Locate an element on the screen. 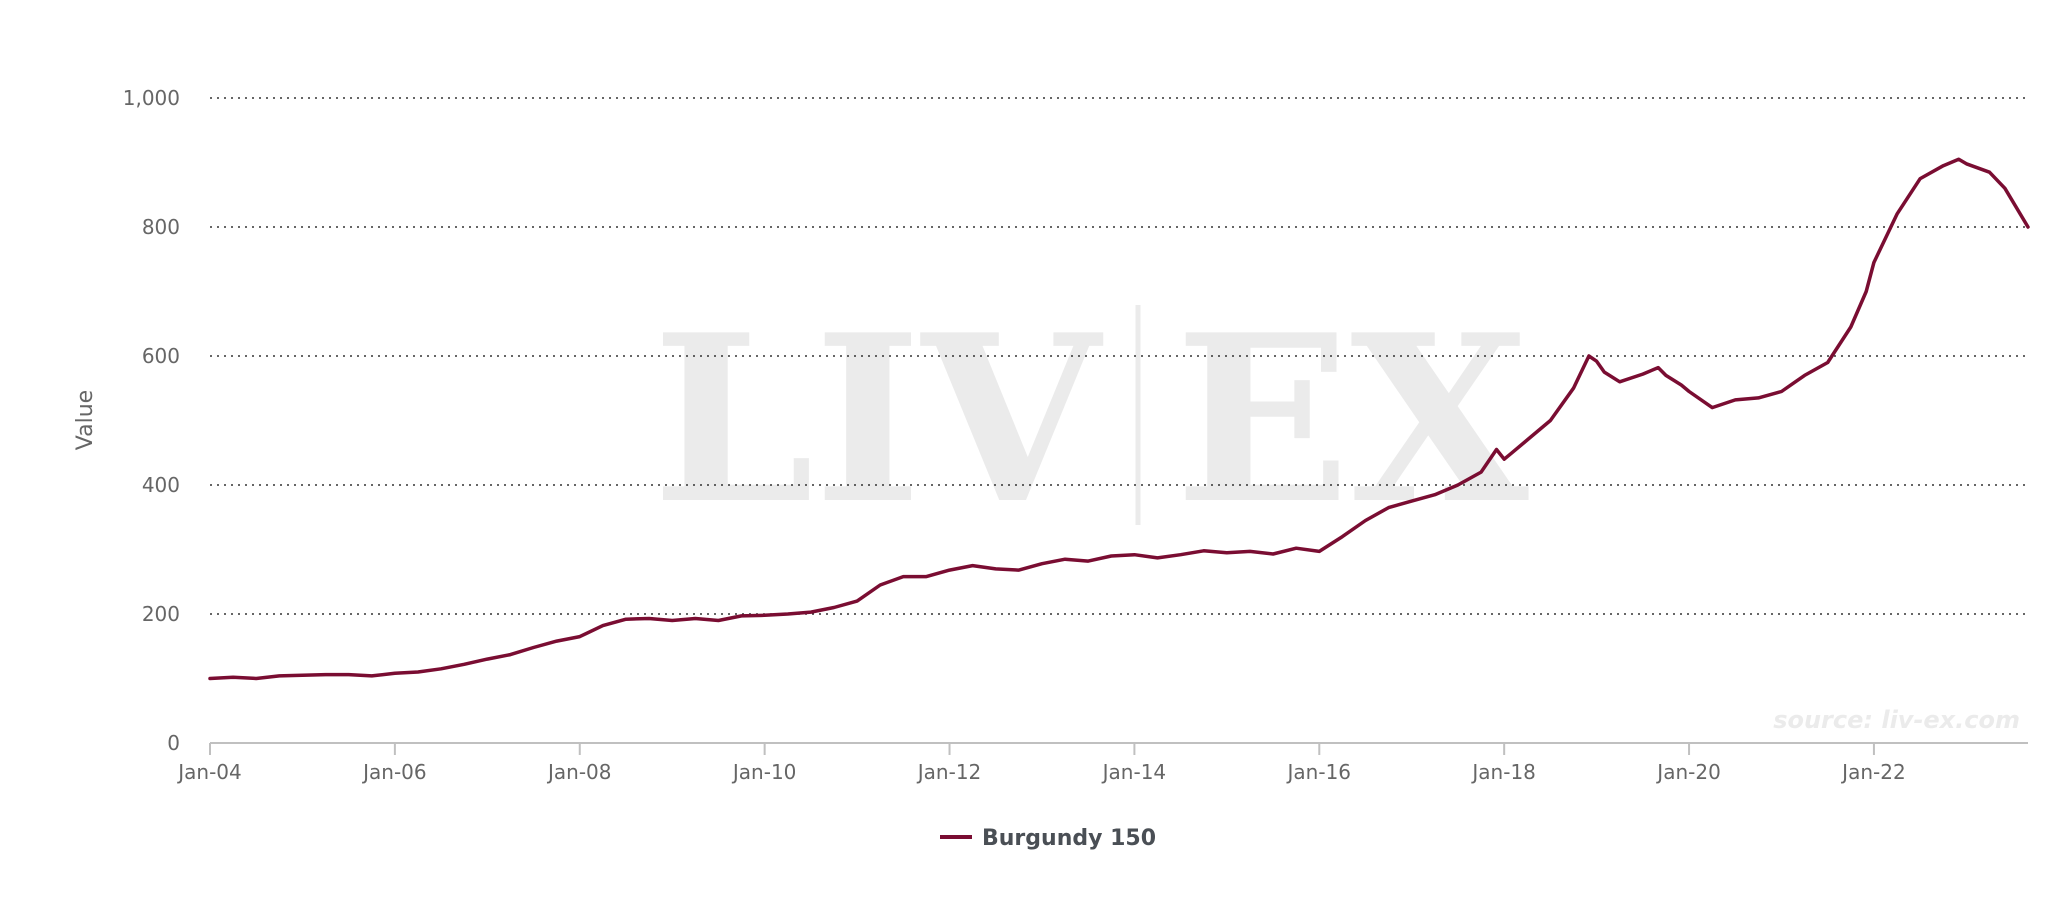 This screenshot has width=2048, height=900. x-tick-label: Jan-22 is located at coordinates (1873, 772).